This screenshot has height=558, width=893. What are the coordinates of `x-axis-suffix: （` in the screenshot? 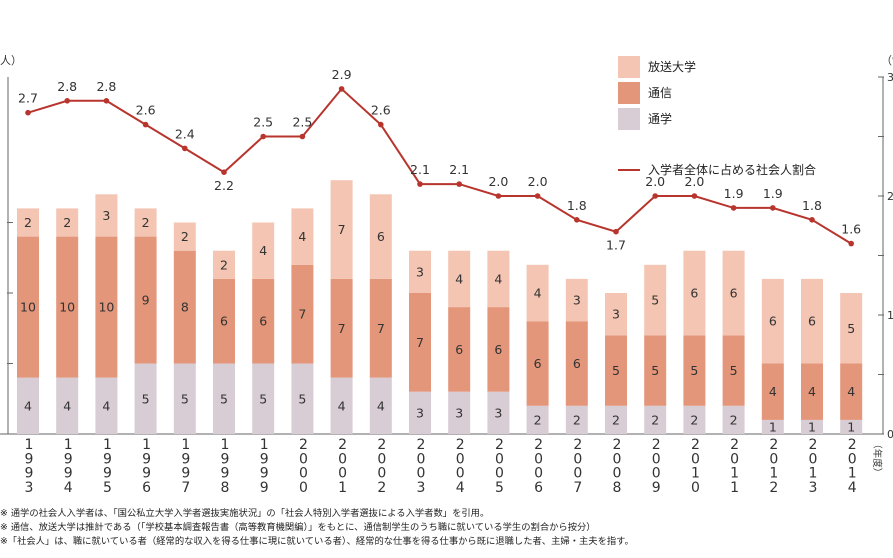 It's located at (877, 444).